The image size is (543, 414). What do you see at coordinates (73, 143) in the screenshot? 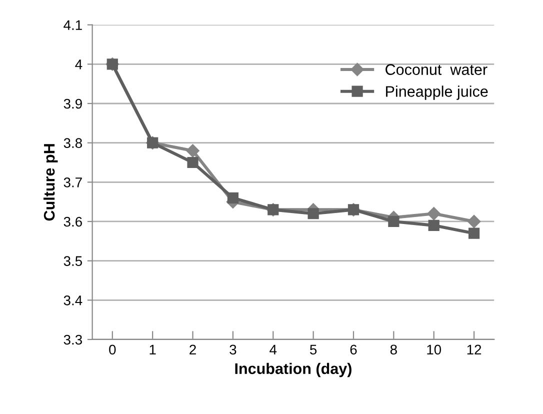
I see `y-tick-label: 3.8` at bounding box center [73, 143].